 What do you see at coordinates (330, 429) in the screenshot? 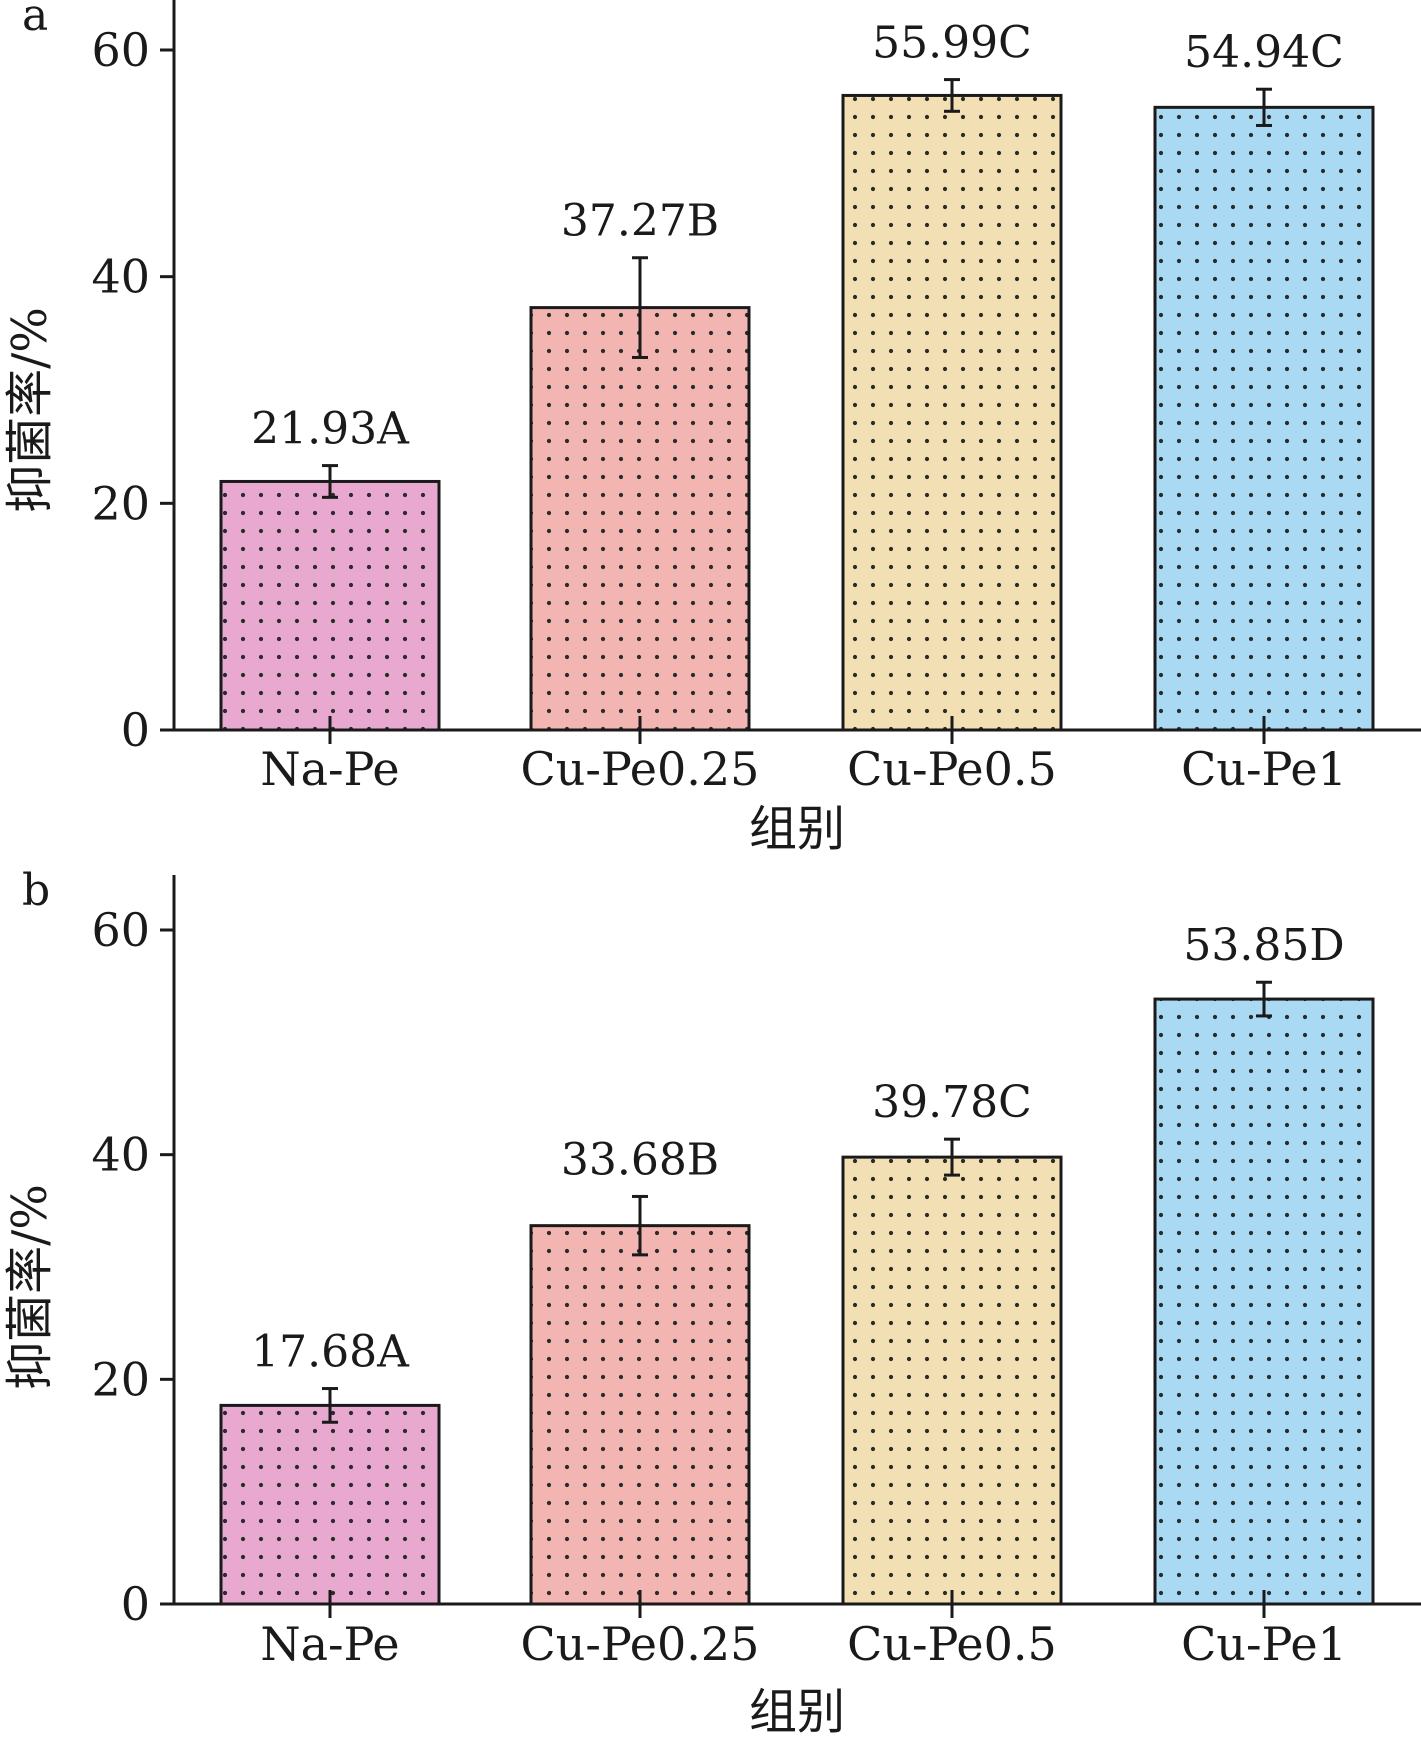
I see `value-label: 21.93A` at bounding box center [330, 429].